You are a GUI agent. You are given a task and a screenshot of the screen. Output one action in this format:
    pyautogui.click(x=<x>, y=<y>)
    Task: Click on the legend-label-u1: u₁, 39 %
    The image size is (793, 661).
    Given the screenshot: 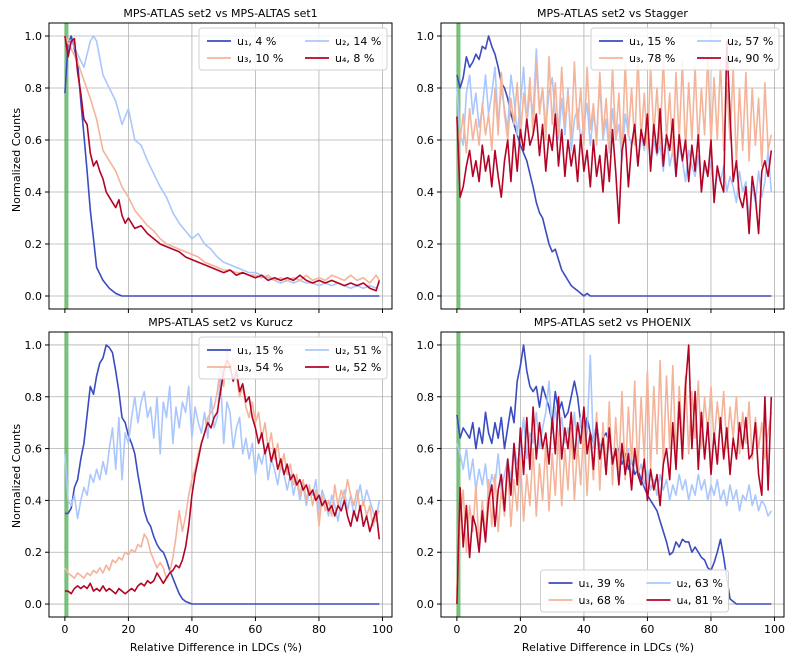 What is the action you would take?
    pyautogui.click(x=602, y=583)
    